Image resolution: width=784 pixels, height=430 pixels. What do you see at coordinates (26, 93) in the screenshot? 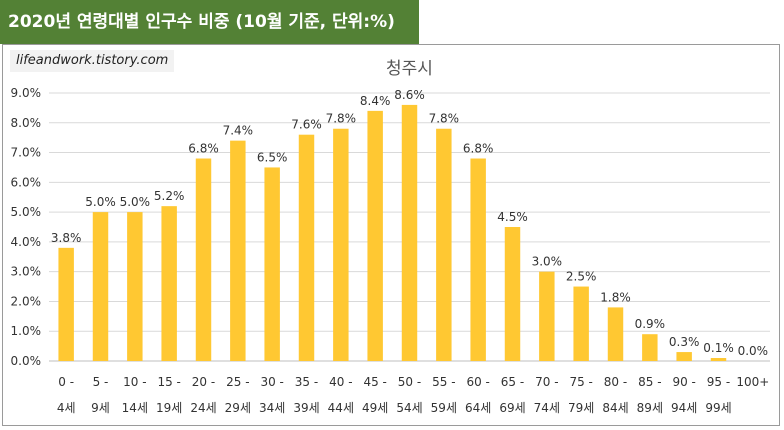
I see `y-tick-label: 9.0%` at bounding box center [26, 93].